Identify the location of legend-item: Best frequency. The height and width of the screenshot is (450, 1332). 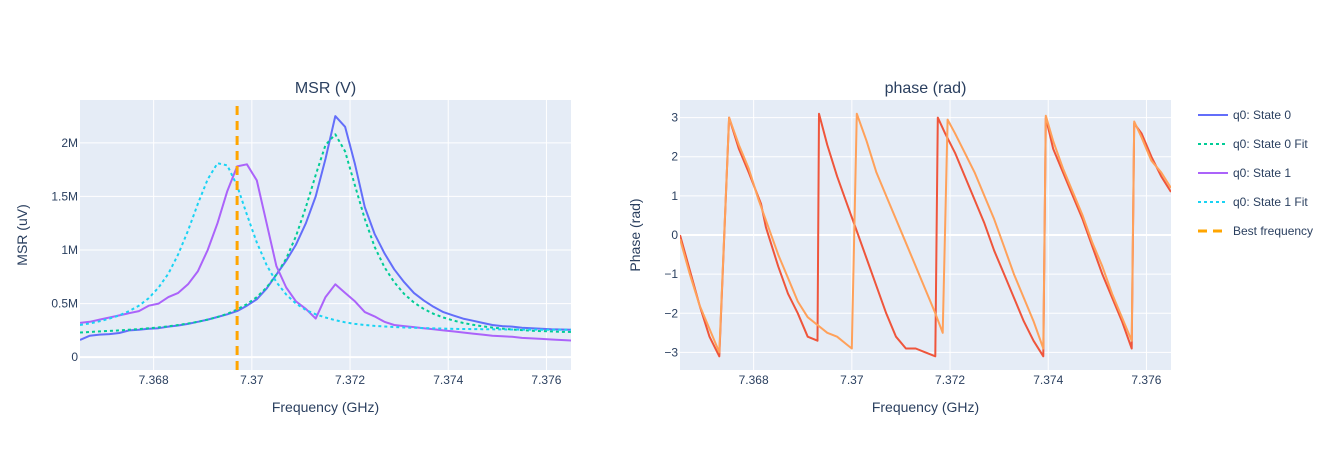
(1255, 231).